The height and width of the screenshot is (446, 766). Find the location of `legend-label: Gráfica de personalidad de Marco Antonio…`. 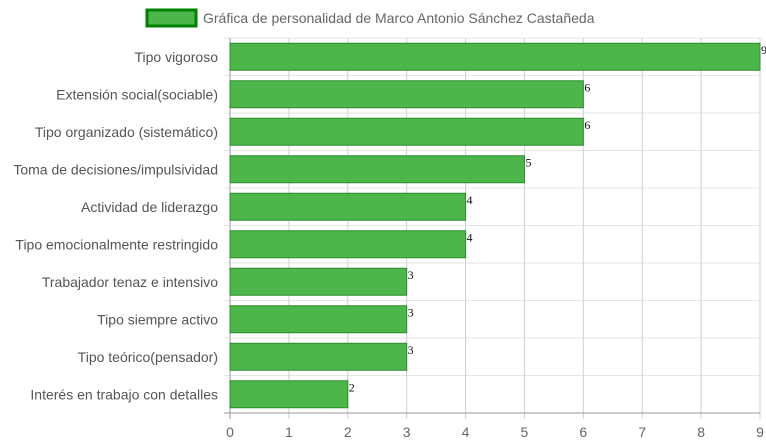

legend-label: Gráfica de personalidad de Marco Antonio… is located at coordinates (399, 18).